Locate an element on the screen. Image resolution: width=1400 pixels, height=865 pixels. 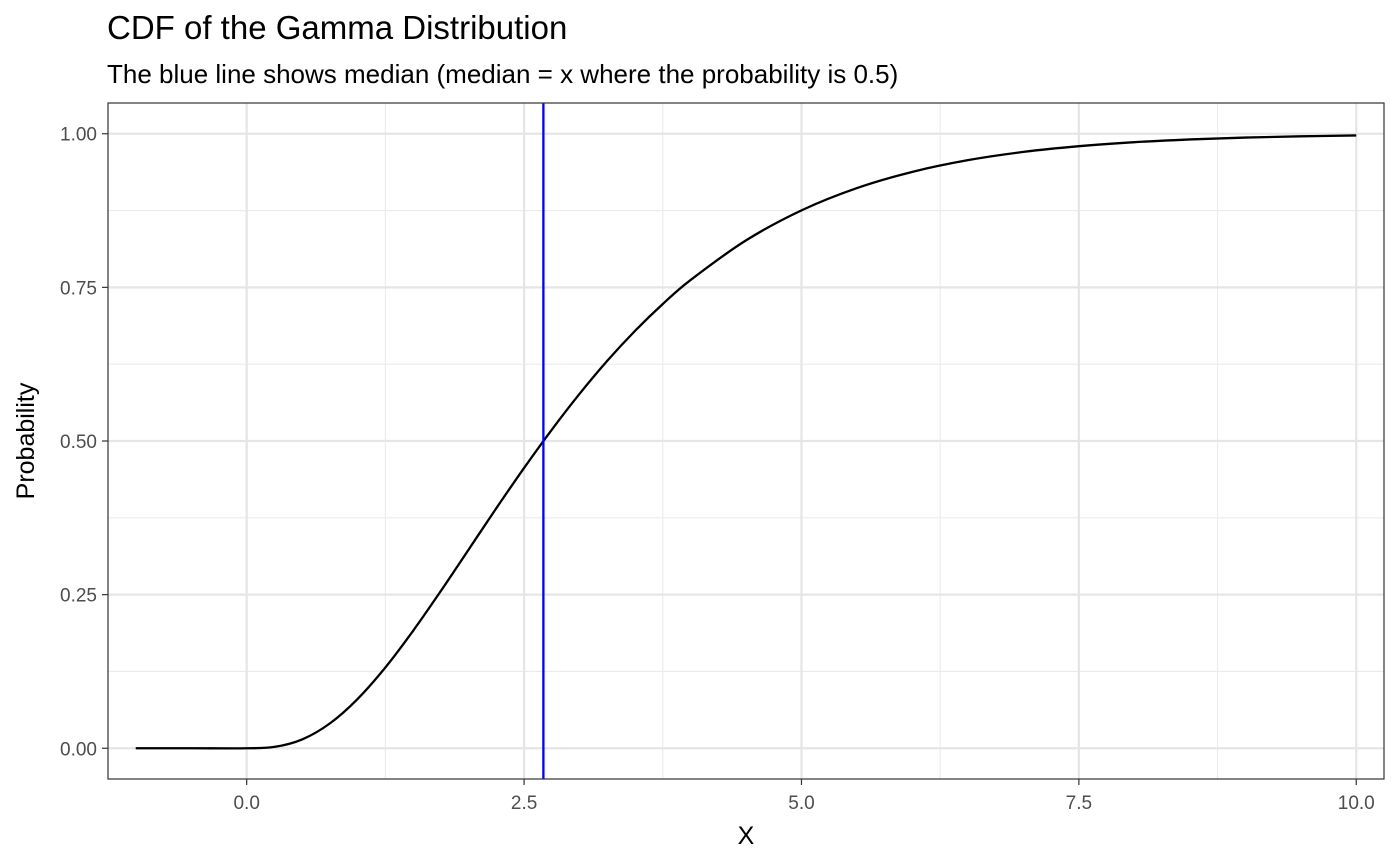
x-axis: 0.0 2.5 5.0 7.5 10.0 is located at coordinates (804, 796).